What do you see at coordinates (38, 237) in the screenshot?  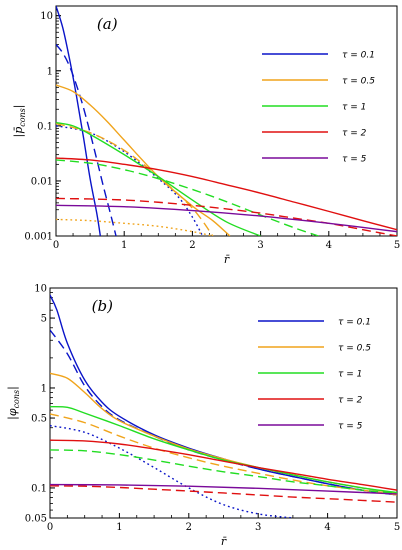 I see `y-tick-label: 0.001` at bounding box center [38, 237].